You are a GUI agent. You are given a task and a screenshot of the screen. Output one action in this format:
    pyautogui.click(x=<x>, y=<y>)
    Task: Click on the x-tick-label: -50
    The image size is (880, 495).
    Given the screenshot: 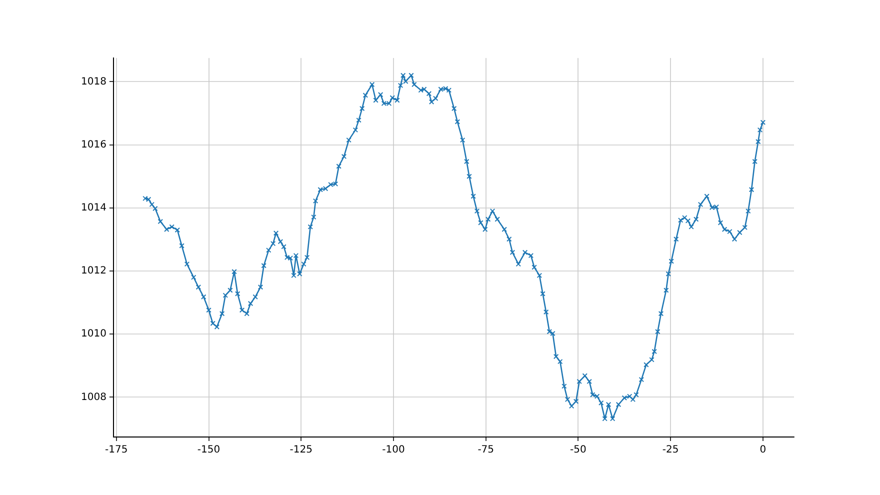 What is the action you would take?
    pyautogui.click(x=578, y=450)
    